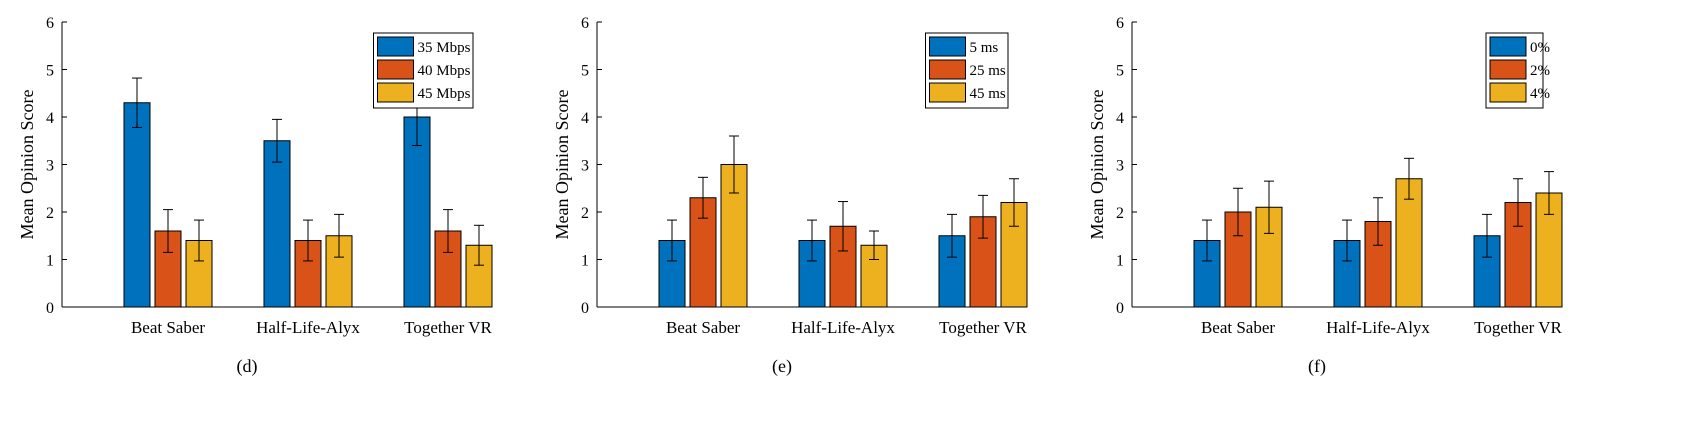 The height and width of the screenshot is (421, 1697). I want to click on legend: 35 Mbps 40 Mbps 45 Mbps, so click(423, 70).